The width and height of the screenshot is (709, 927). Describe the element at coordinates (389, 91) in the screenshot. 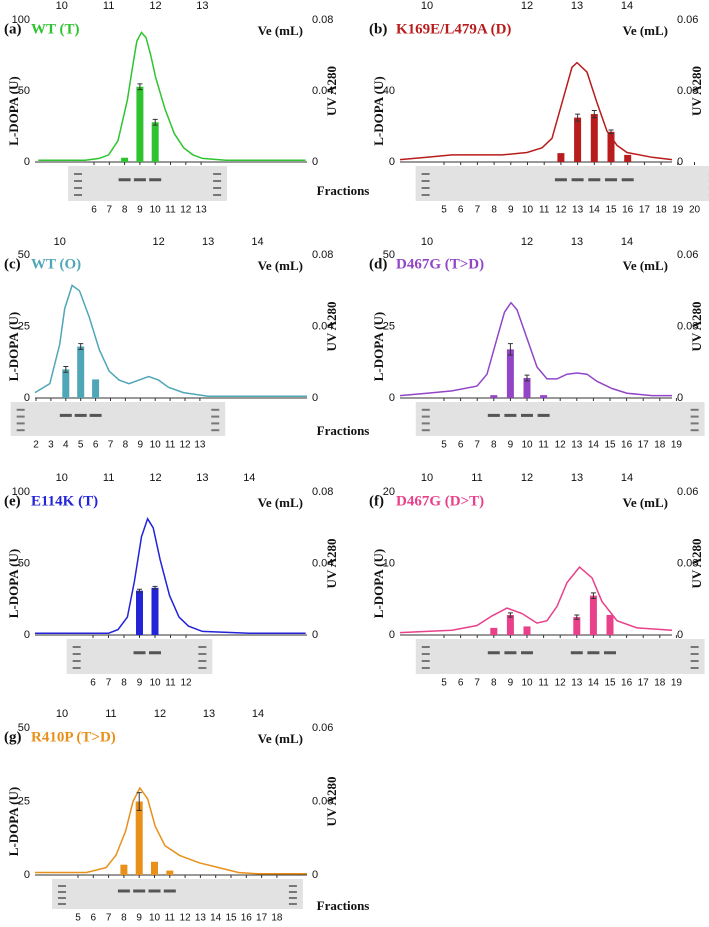

I see `y-tick-label: 40` at that location.